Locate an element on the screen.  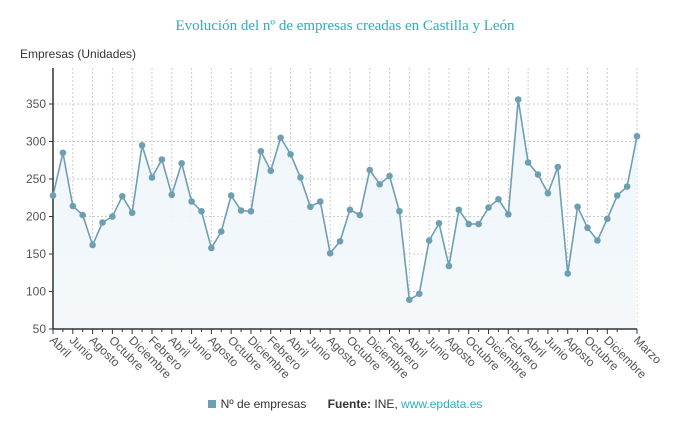
source-value: INE, is located at coordinates (386, 404).